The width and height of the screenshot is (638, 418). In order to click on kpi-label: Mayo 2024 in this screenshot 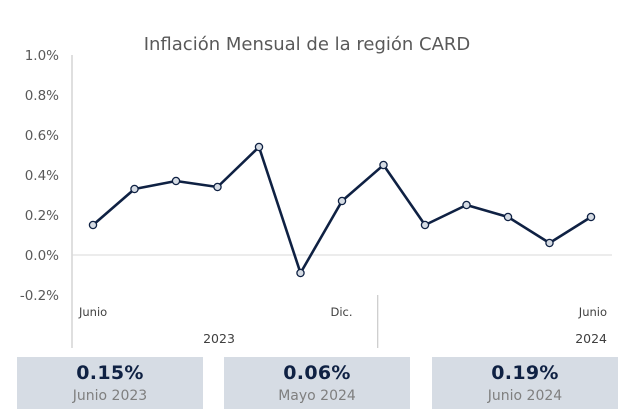, I will do `click(317, 396)`.